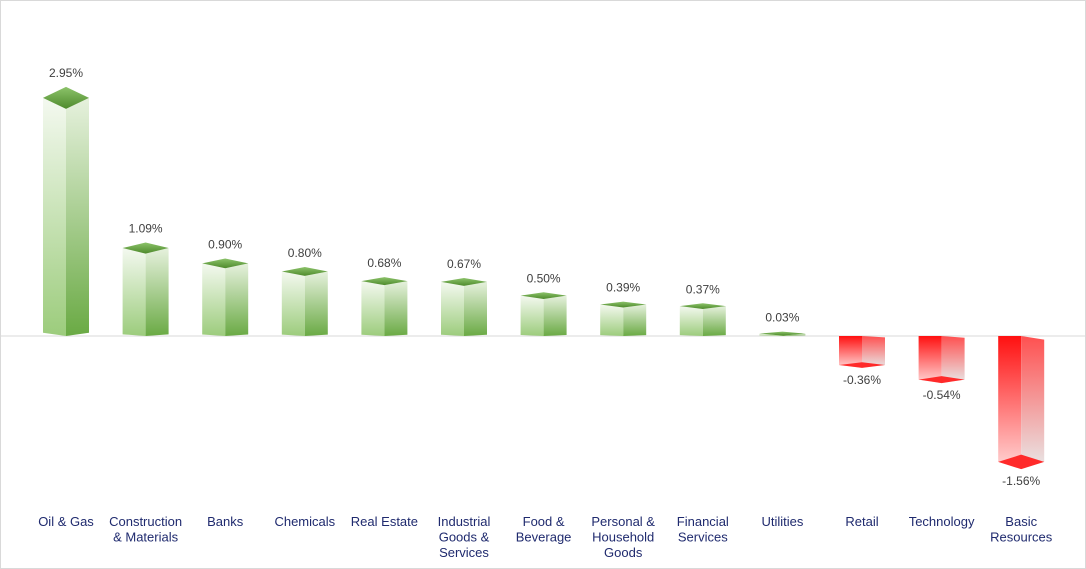 The image size is (1086, 569). Describe the element at coordinates (304, 521) in the screenshot. I see `category-label: Chemicals` at that location.